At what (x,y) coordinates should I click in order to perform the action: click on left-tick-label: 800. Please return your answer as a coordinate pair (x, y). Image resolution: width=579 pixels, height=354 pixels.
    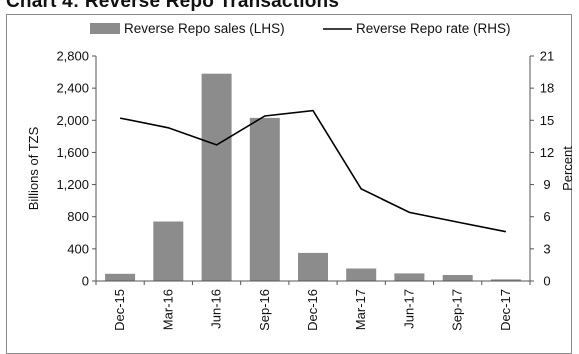
    Looking at the image, I should click on (78, 216).